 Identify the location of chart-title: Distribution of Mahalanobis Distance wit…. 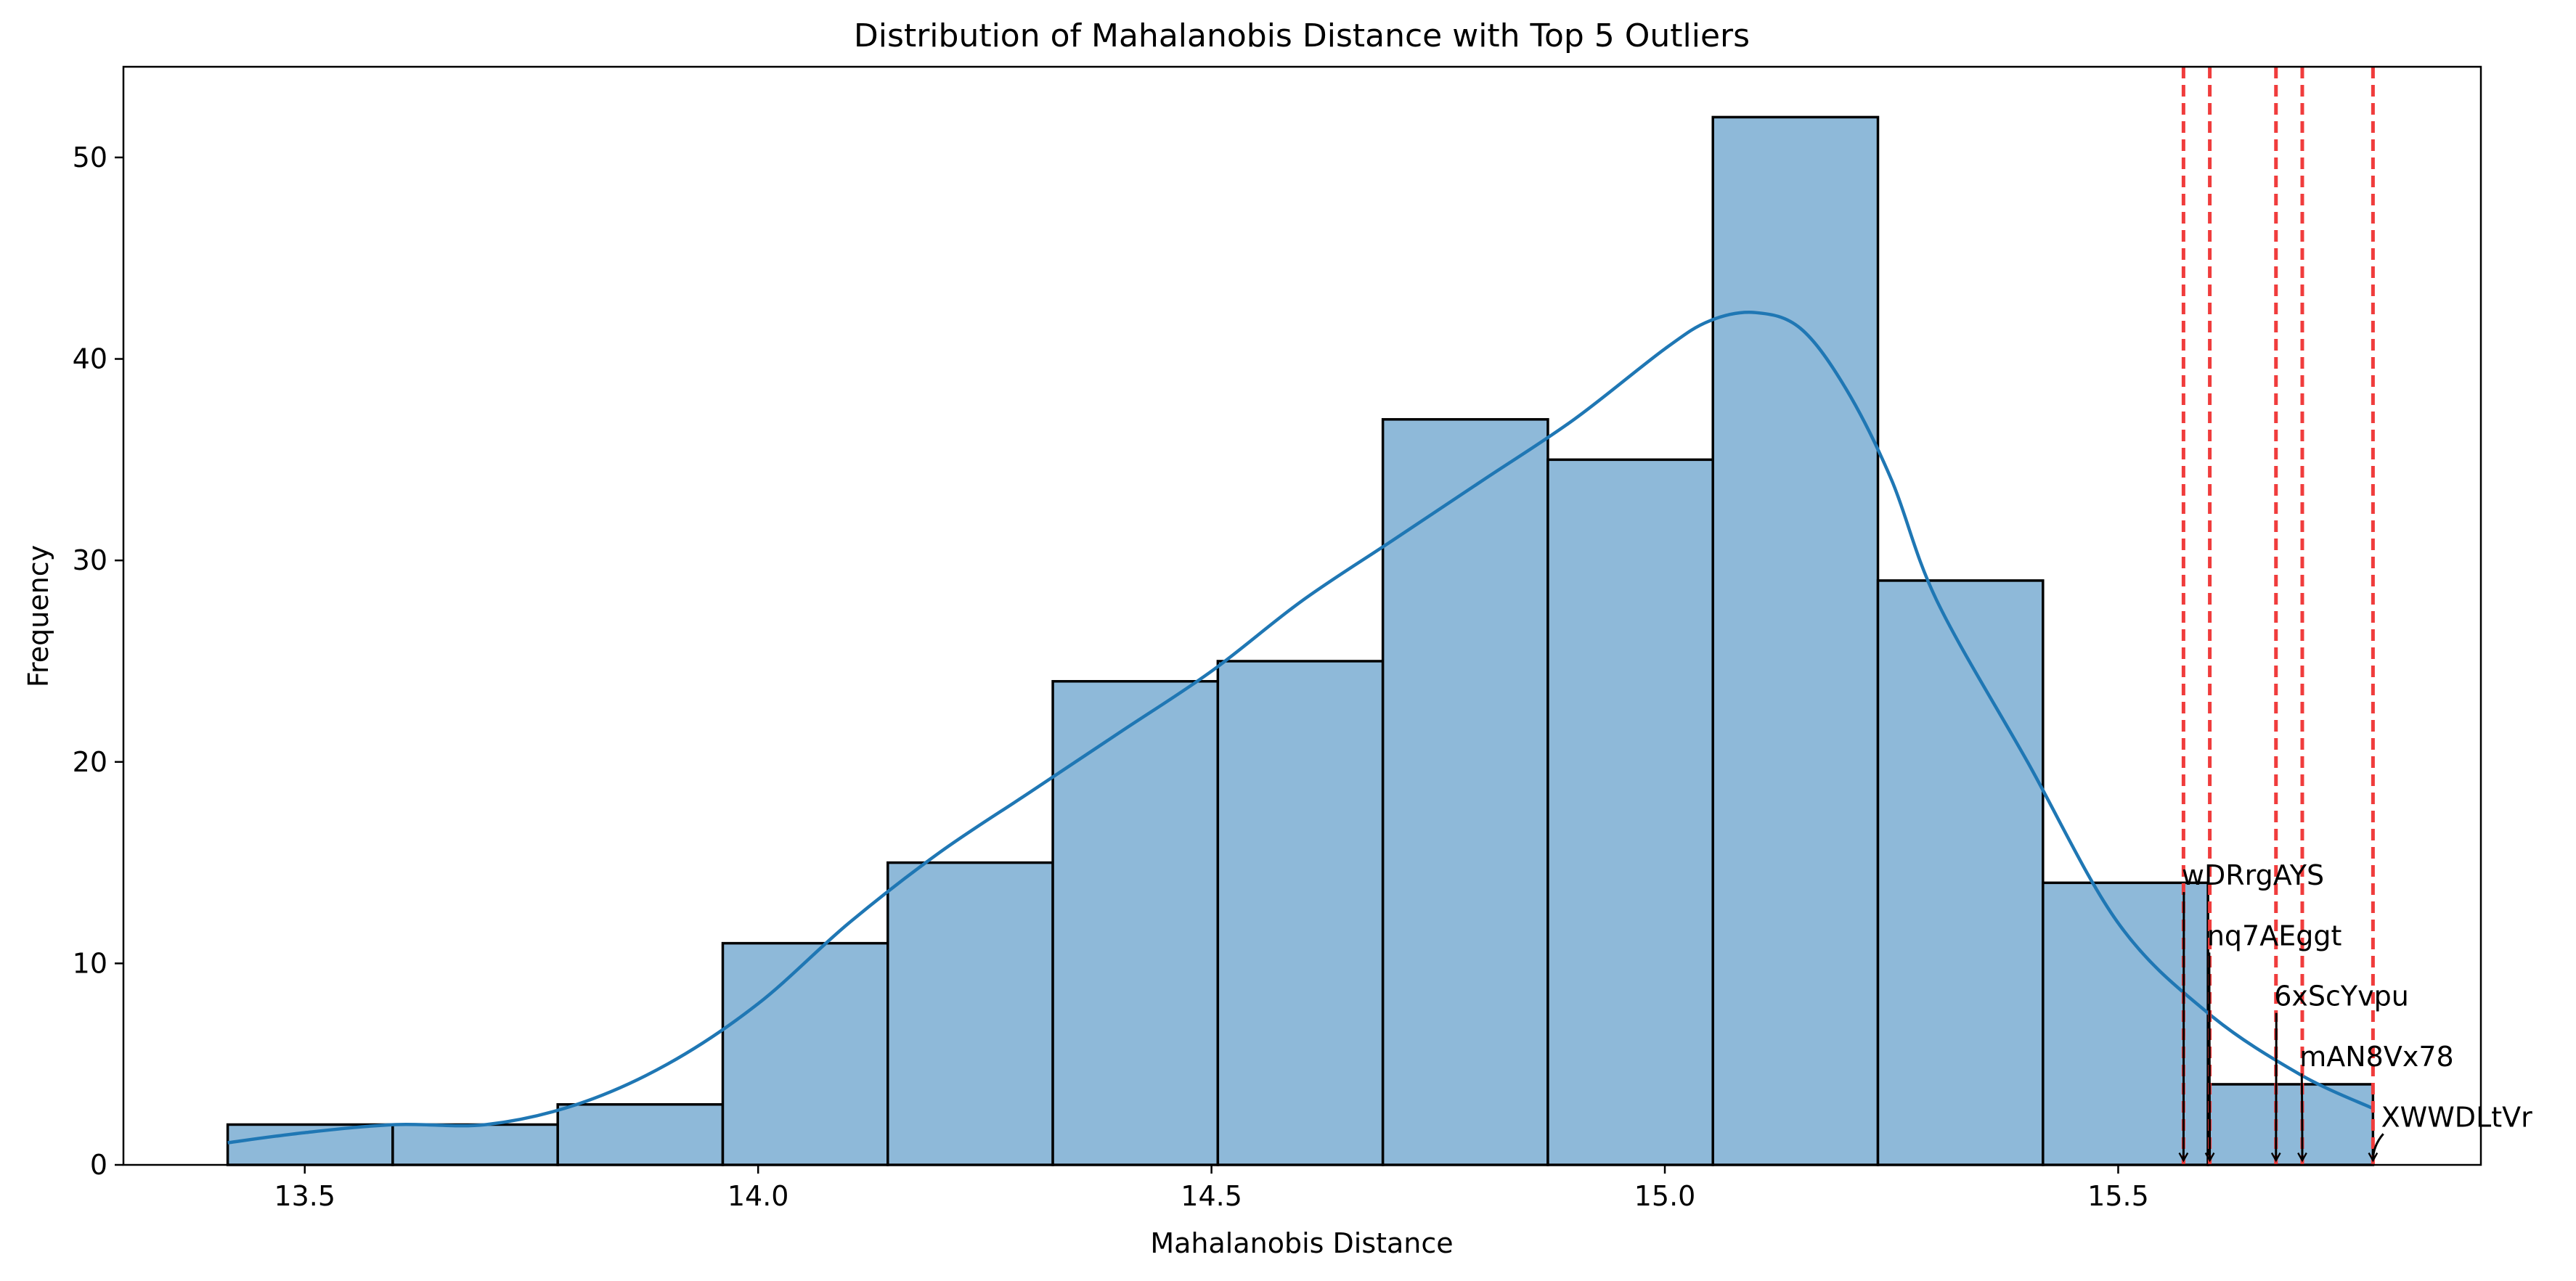
(1302, 35).